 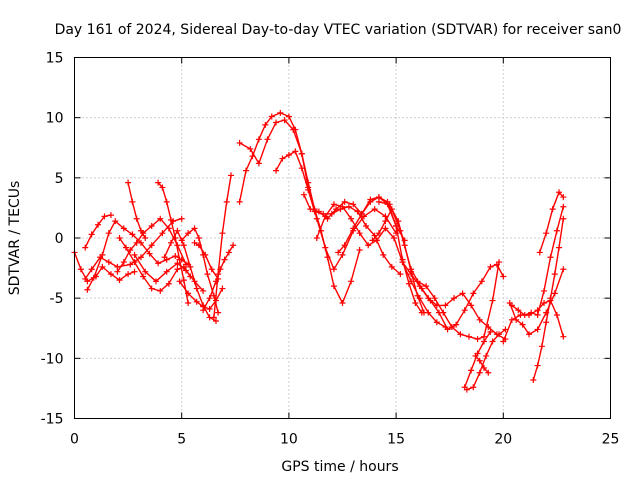 What do you see at coordinates (289, 440) in the screenshot?
I see `x-tick-label: 10` at bounding box center [289, 440].